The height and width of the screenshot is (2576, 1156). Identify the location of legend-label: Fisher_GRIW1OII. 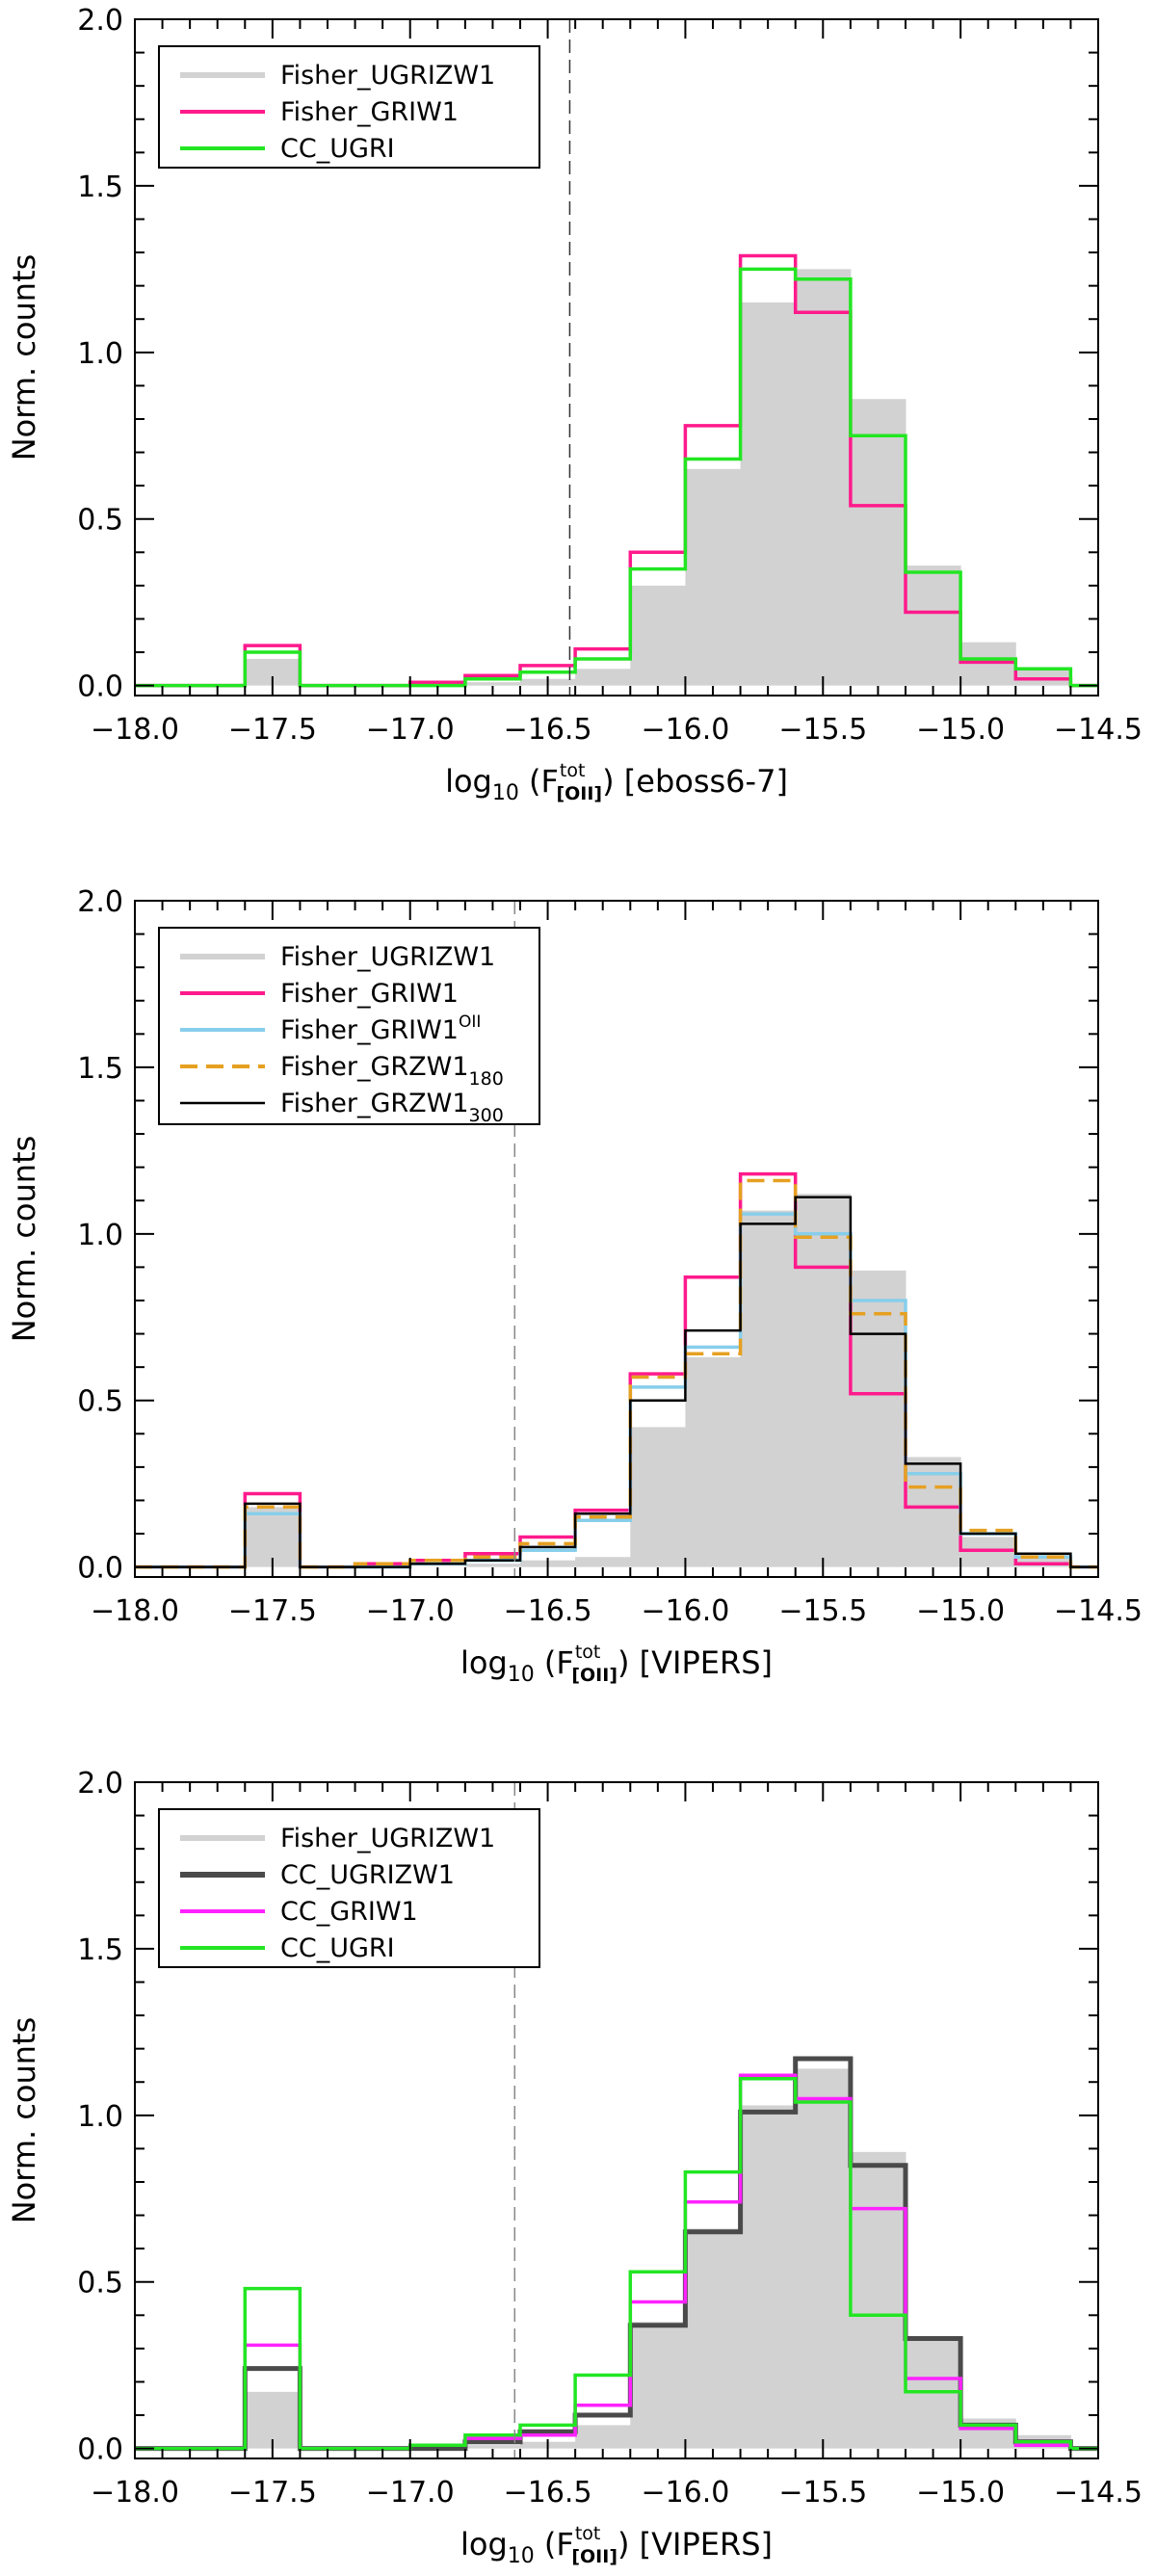
(380, 1029).